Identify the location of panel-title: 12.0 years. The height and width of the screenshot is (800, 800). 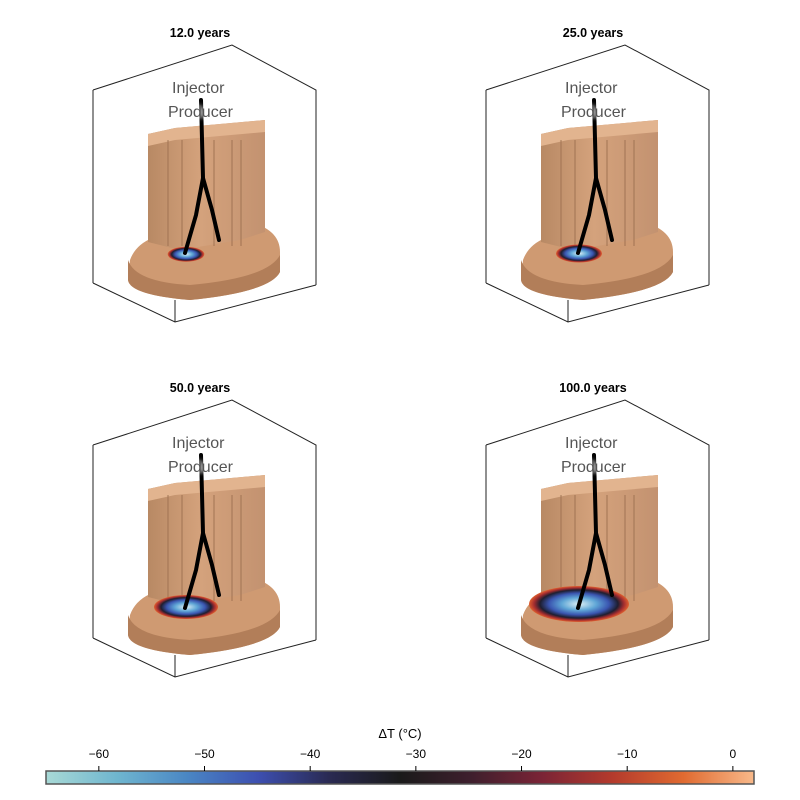
(200, 33).